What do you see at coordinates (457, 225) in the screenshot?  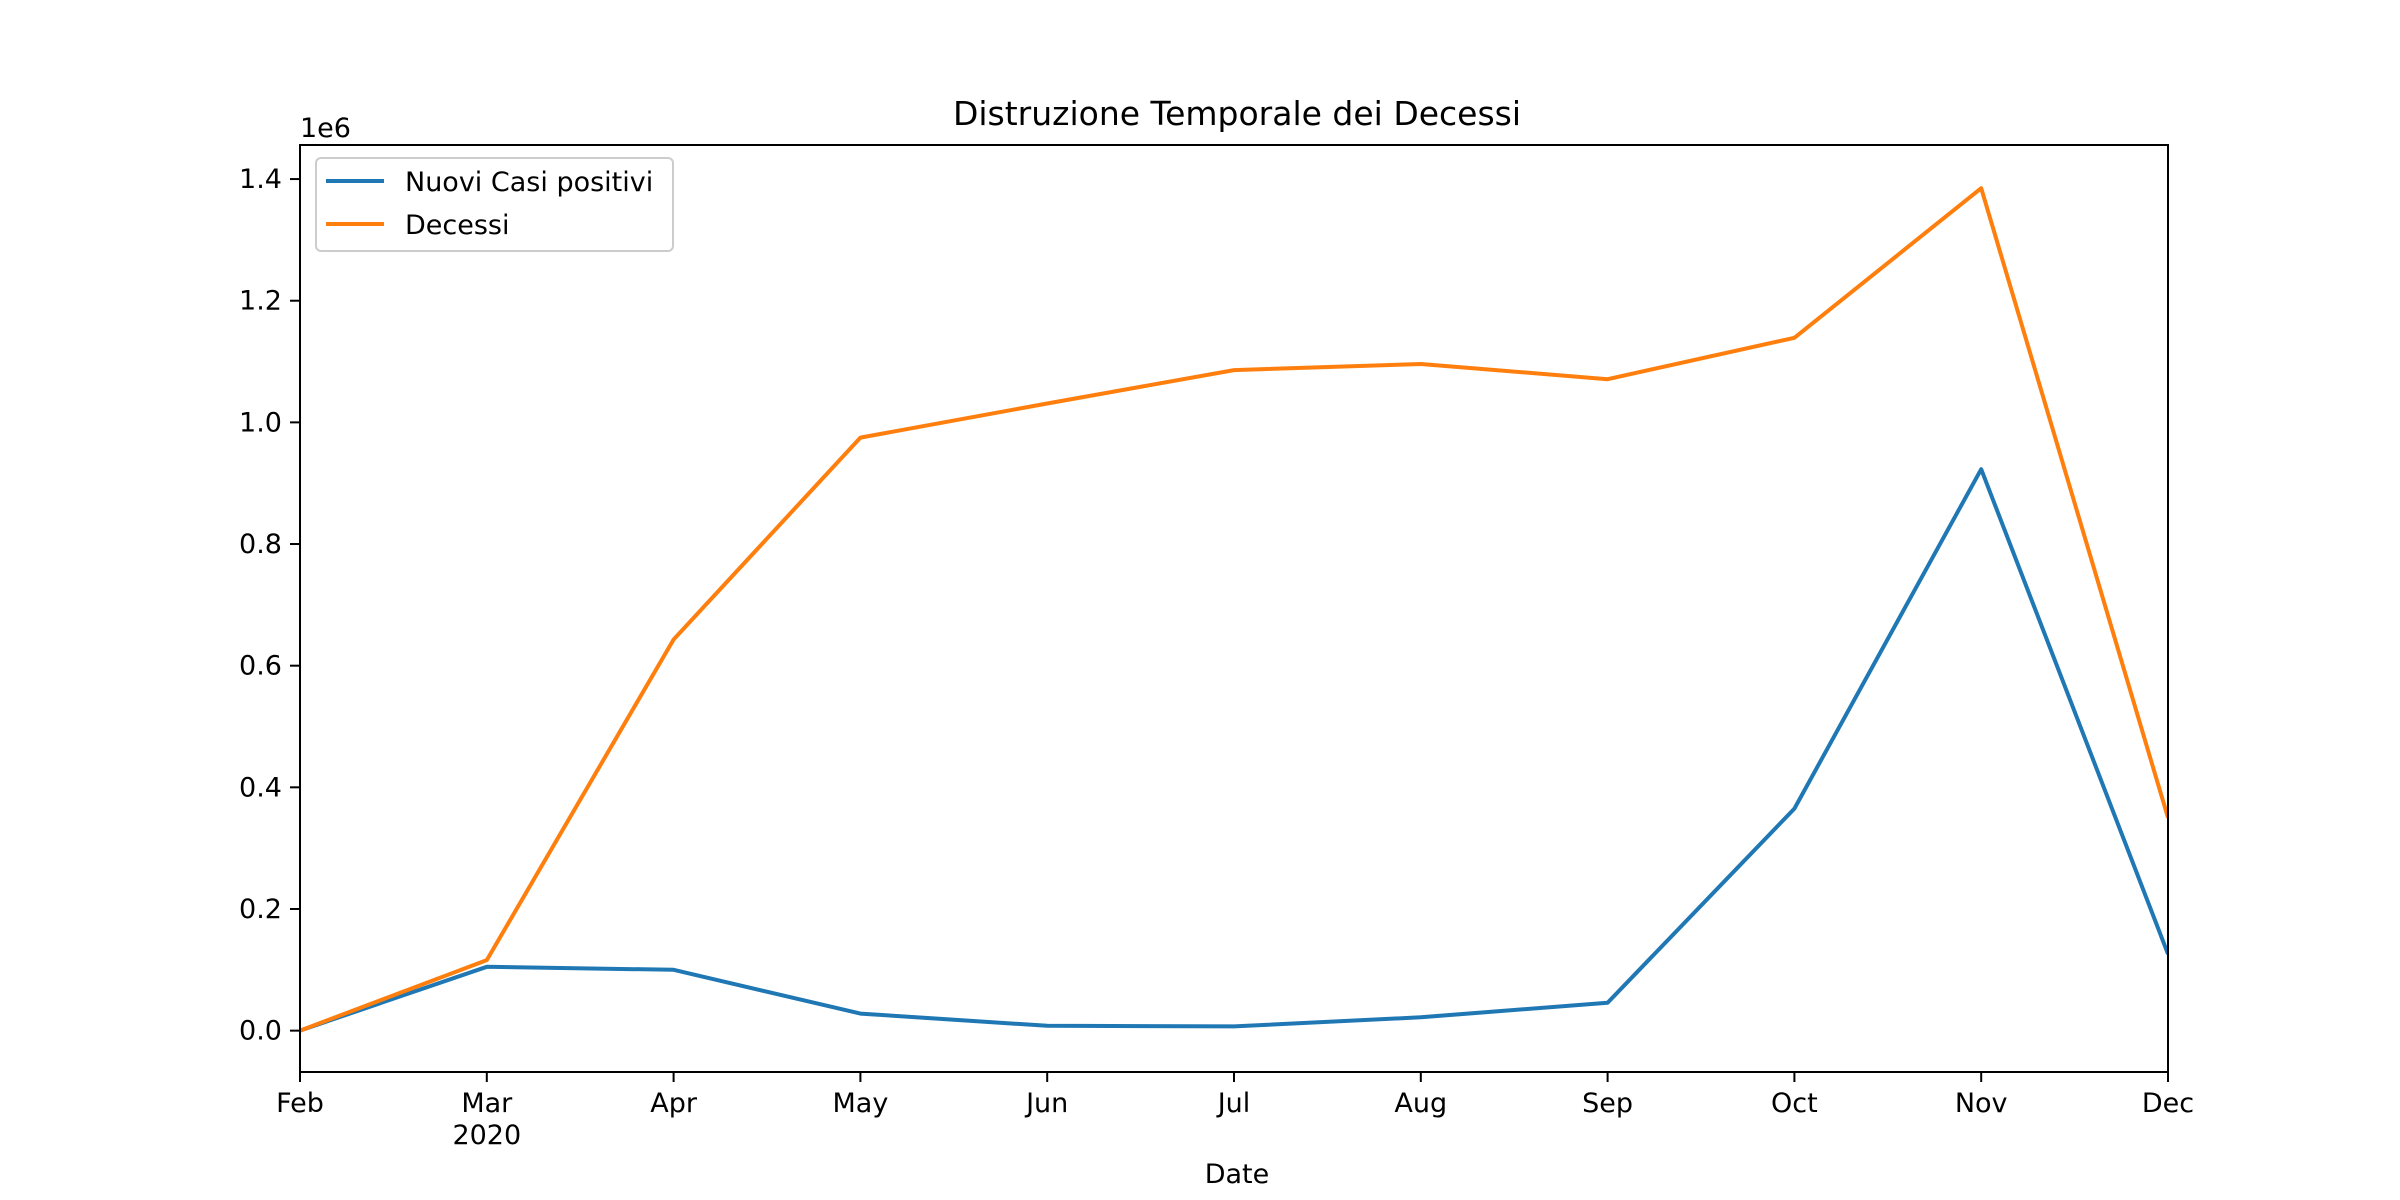 I see `legend-label-decessi: Decessi` at bounding box center [457, 225].